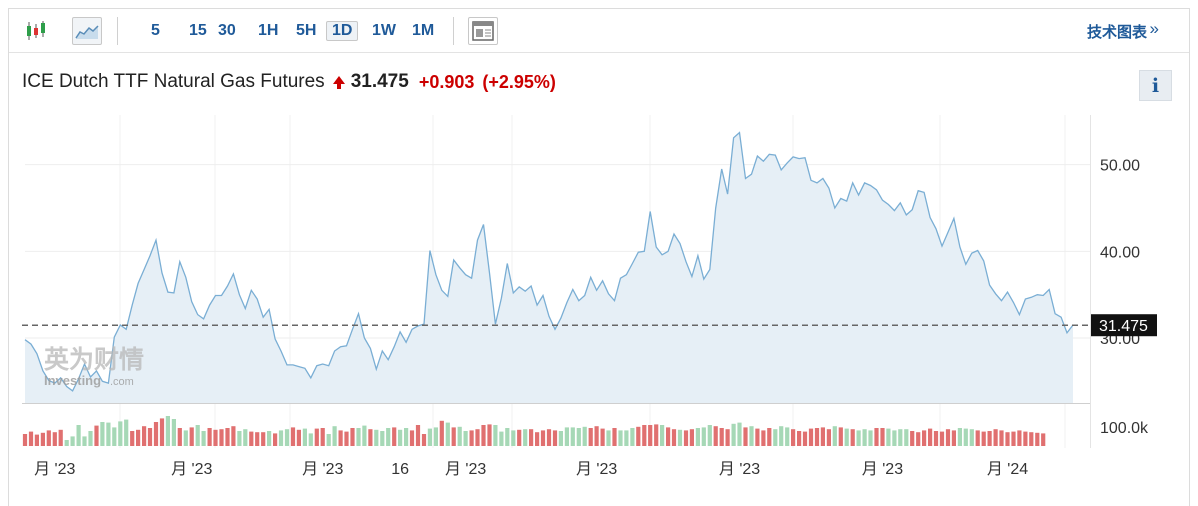  I want to click on timeframe-5: 5, so click(155, 31).